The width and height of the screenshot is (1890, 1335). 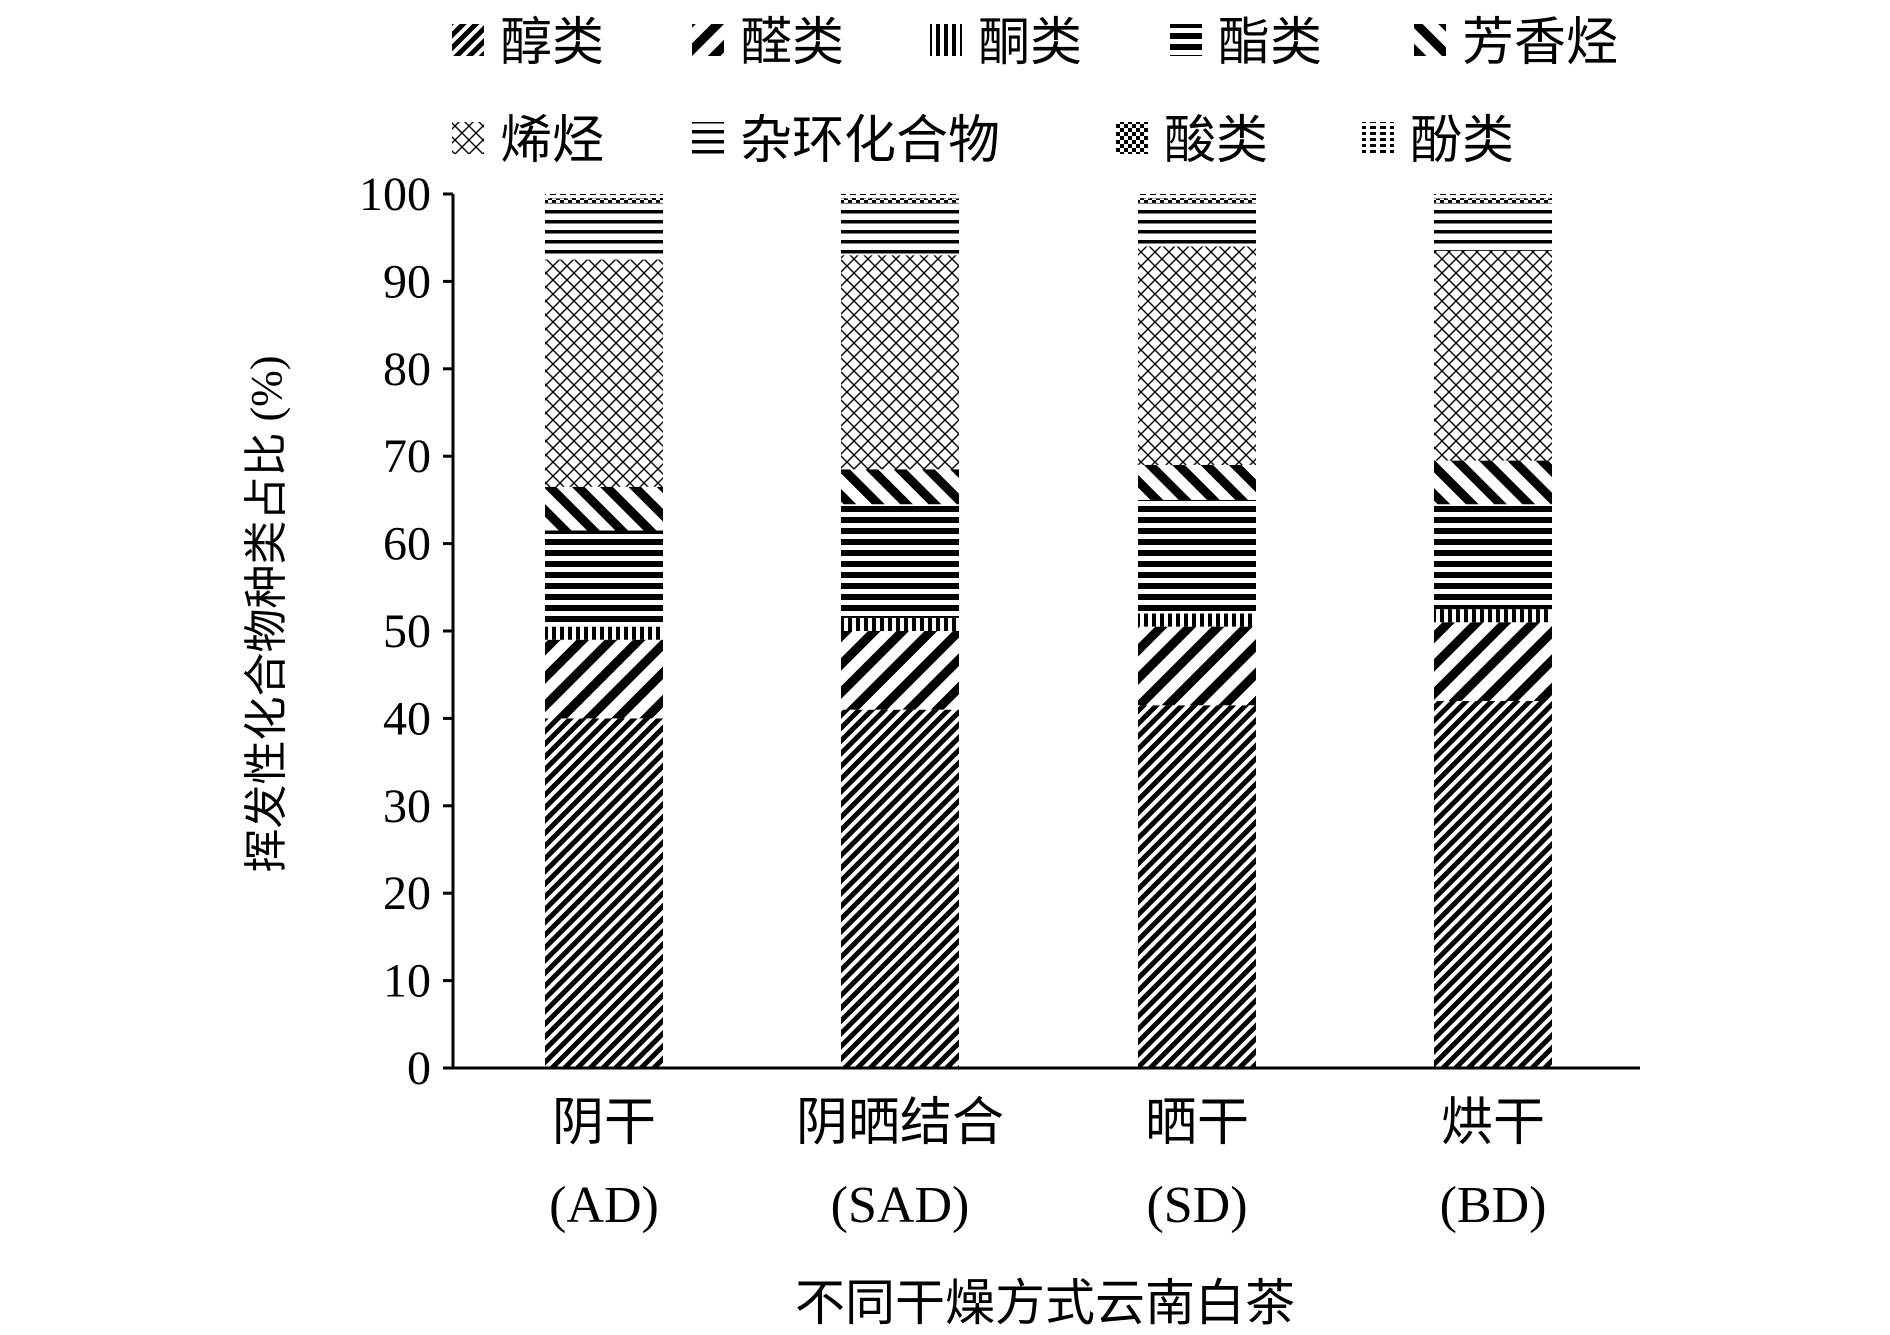 I want to click on legend-item: 杂环化合物, so click(x=846, y=141).